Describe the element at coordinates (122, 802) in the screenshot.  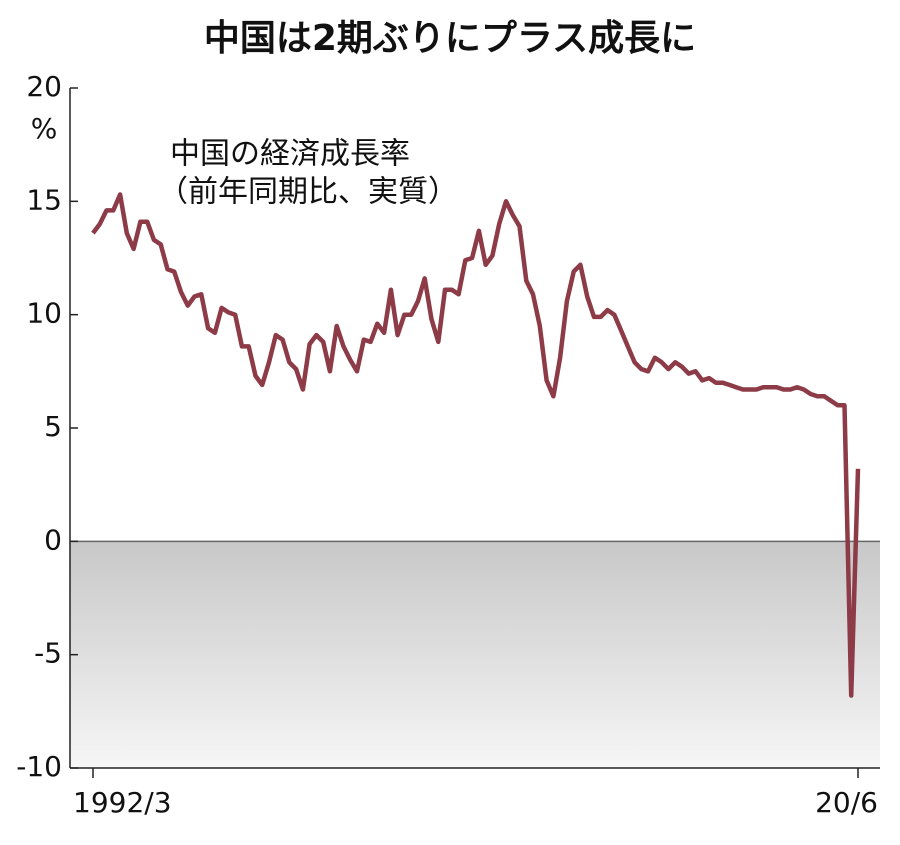
I see `x-tick-label: 1992/3` at that location.